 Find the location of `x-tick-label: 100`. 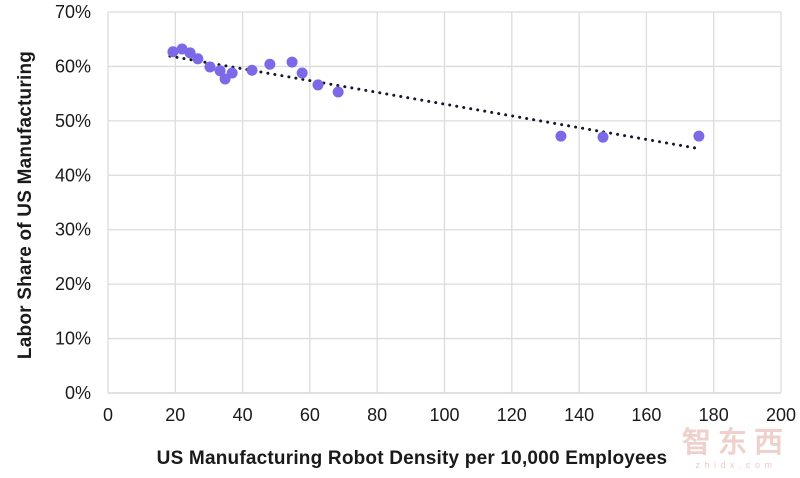

x-tick-label: 100 is located at coordinates (444, 415).